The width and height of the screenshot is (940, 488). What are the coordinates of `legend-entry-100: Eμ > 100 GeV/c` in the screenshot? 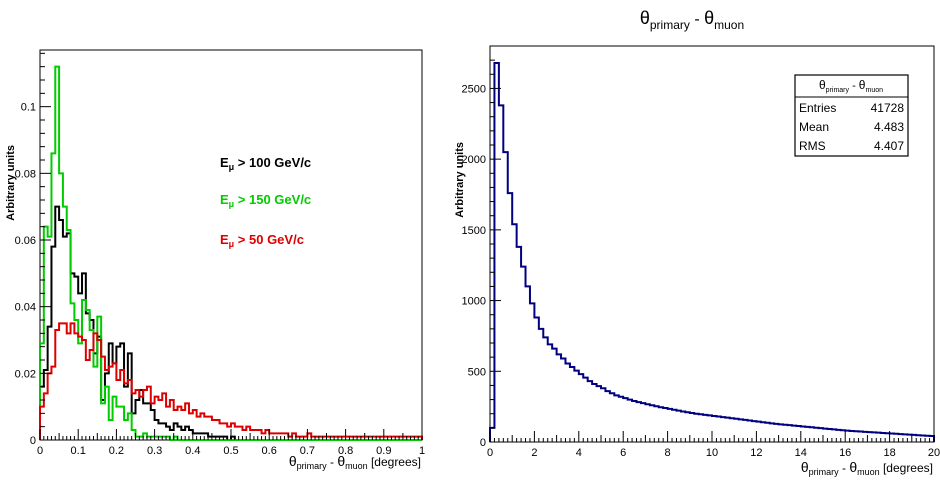 It's located at (265, 163).